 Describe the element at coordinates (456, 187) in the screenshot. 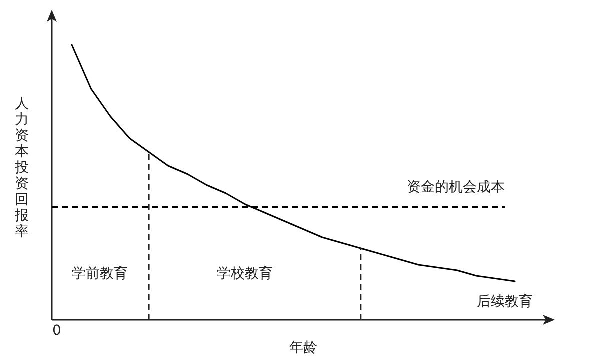

I see `ref-line-label: 资金的机会成本` at that location.